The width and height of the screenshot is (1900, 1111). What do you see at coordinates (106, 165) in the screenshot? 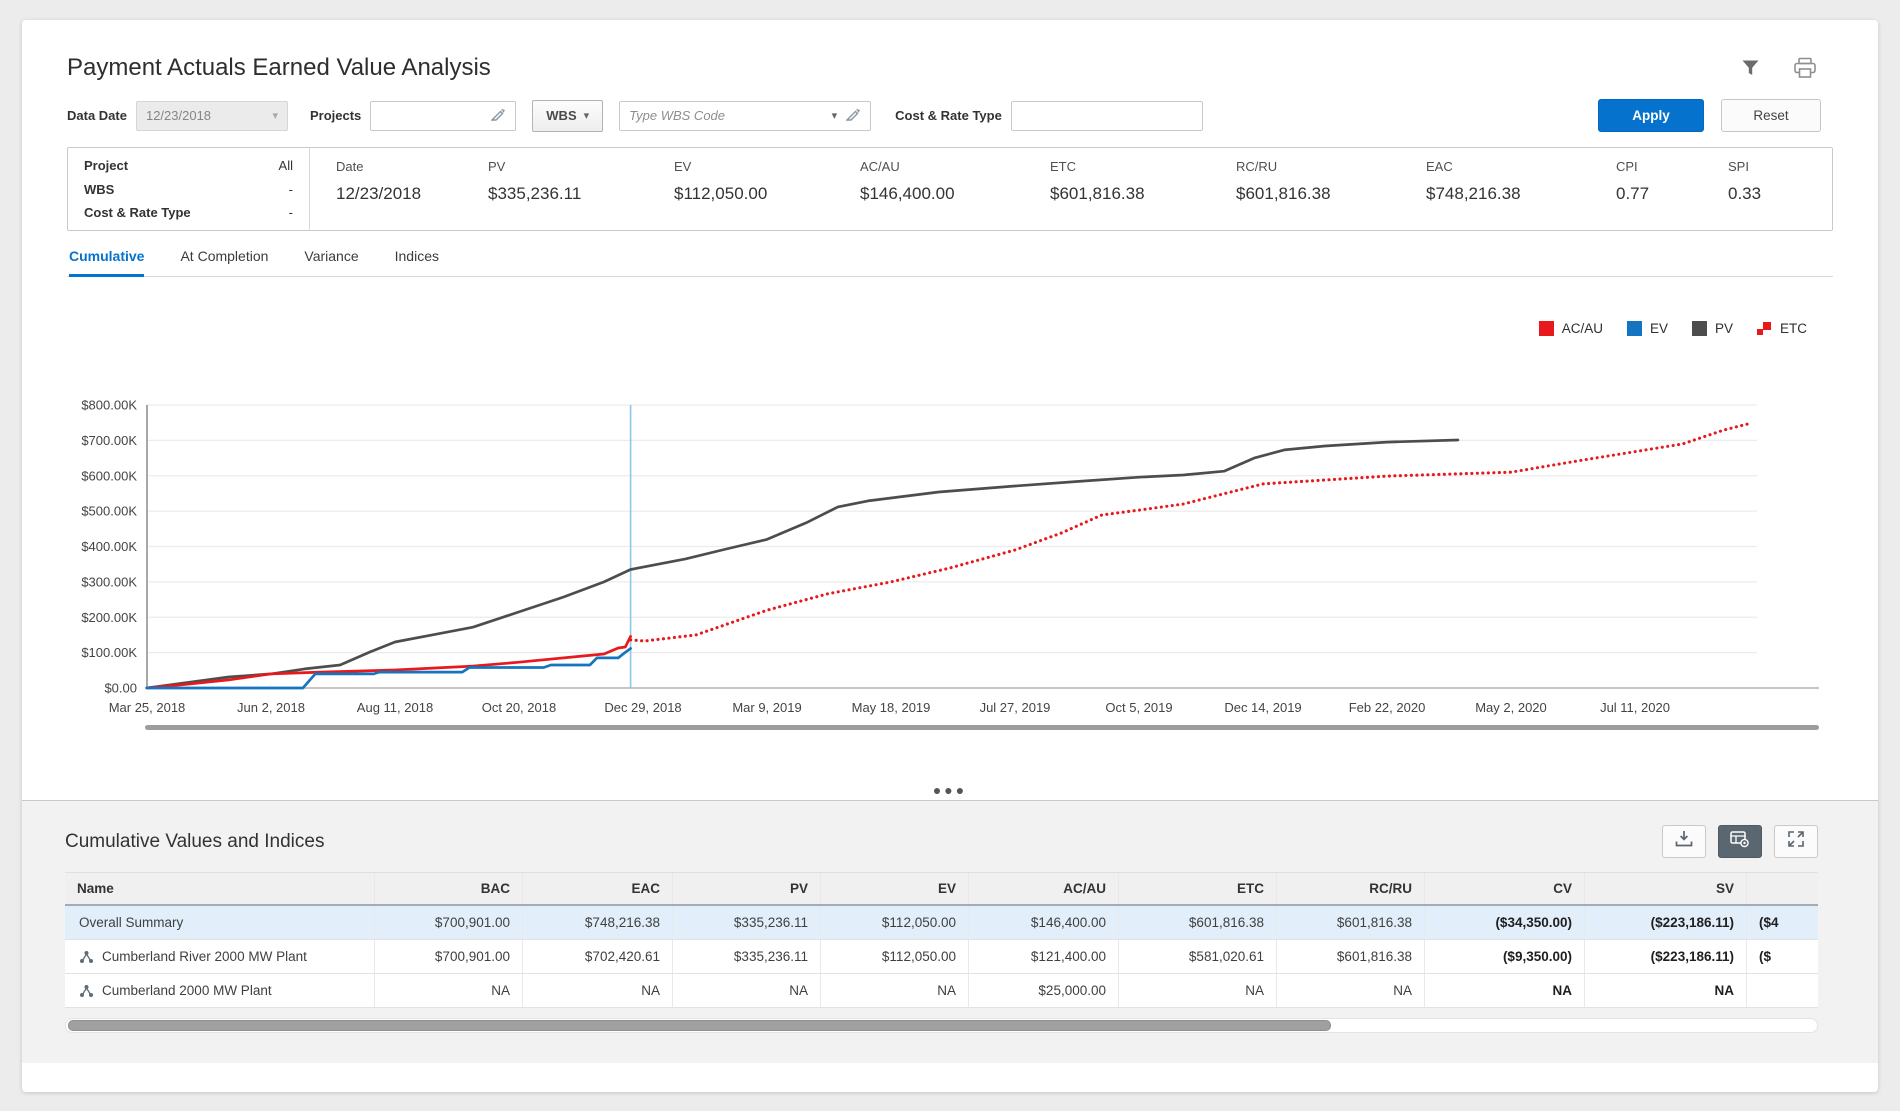
I see `scope-label: Project` at bounding box center [106, 165].